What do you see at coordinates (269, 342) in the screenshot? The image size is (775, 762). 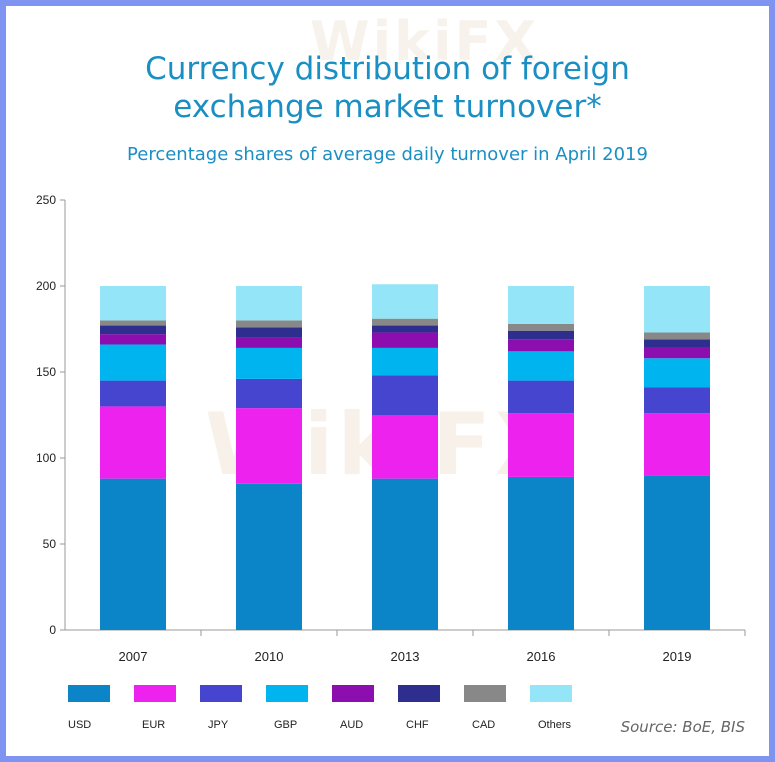 I see `bar-segment-aud-2010` at bounding box center [269, 342].